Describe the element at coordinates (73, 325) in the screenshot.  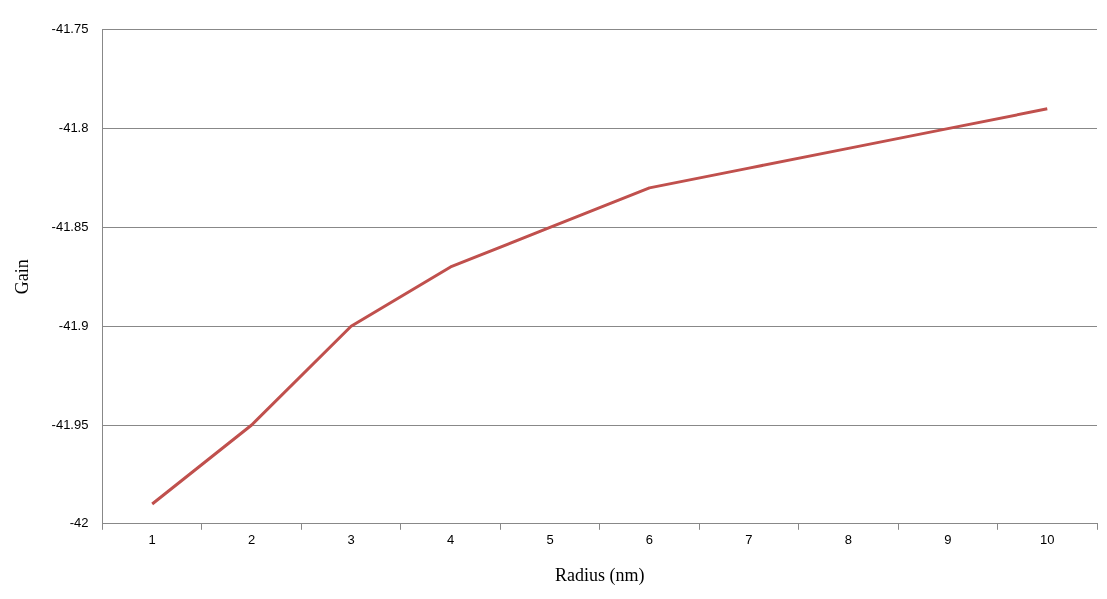
I see `y-tick-label: -41.9` at that location.